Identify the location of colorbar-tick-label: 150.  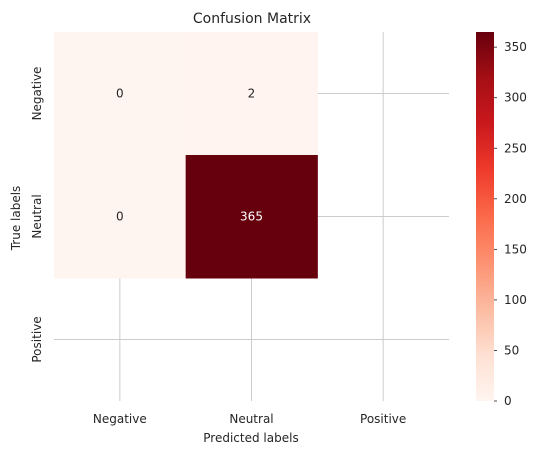
(515, 249).